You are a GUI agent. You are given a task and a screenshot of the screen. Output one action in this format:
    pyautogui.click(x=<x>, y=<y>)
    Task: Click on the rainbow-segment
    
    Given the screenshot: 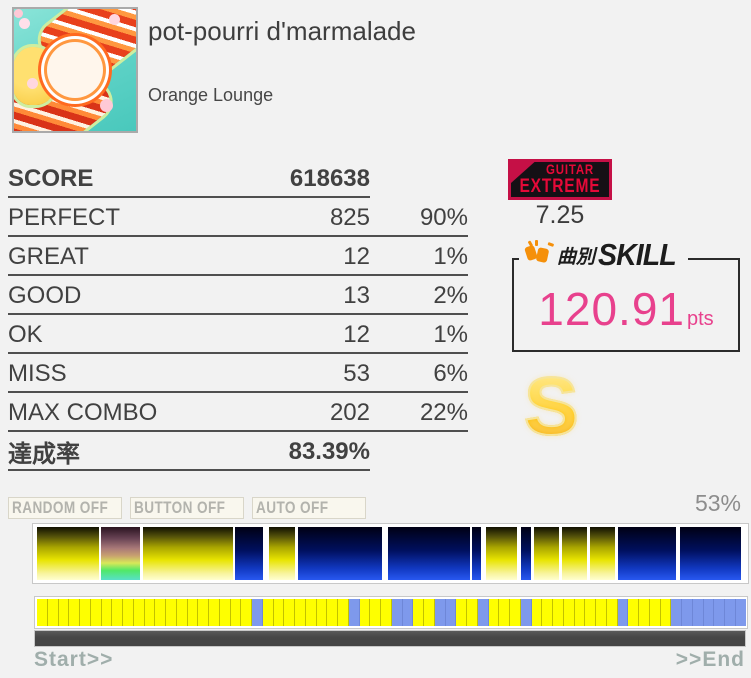 What is the action you would take?
    pyautogui.click(x=120, y=553)
    